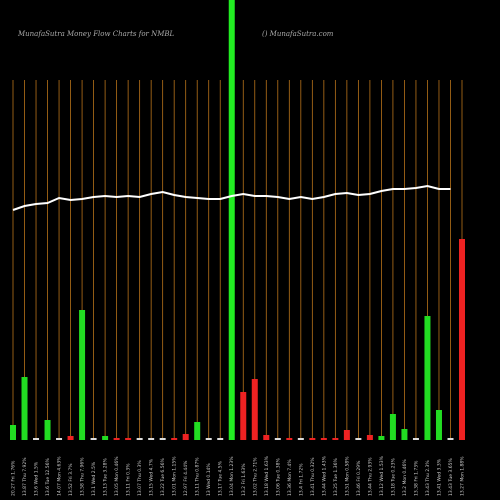 The image size is (500, 500). Describe the element at coordinates (313, 476) in the screenshot. I see `x-tick-label: 13.41 Thu 0.32%` at that location.